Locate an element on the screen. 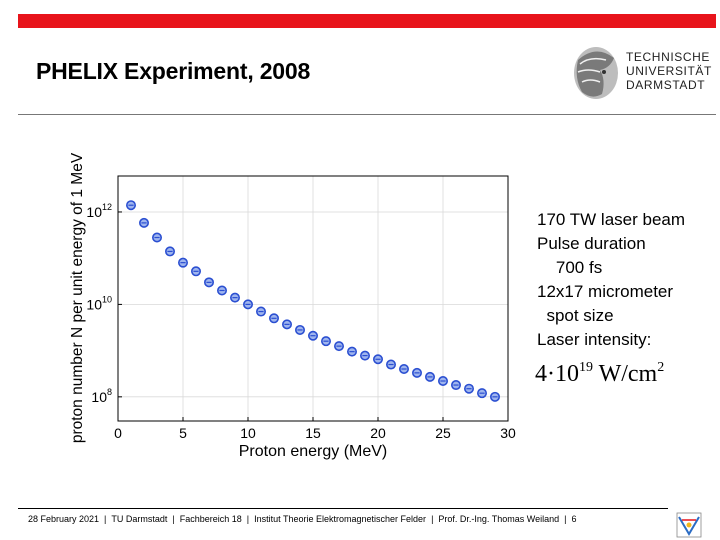 The width and height of the screenshot is (720, 540). param-line-spot-label: spot size is located at coordinates (575, 315).